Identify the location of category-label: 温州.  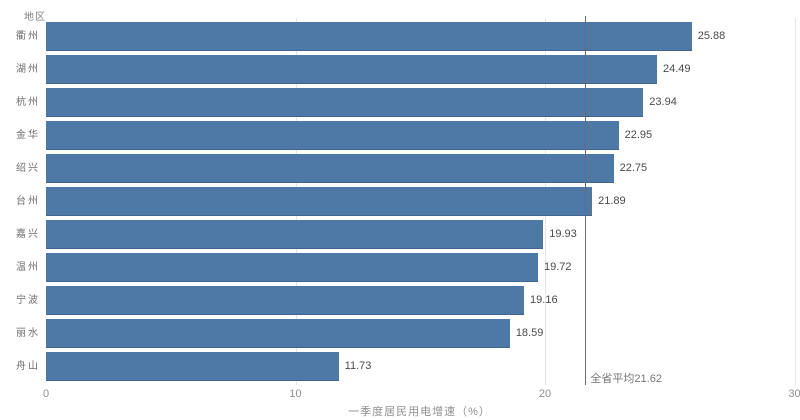
(28, 267).